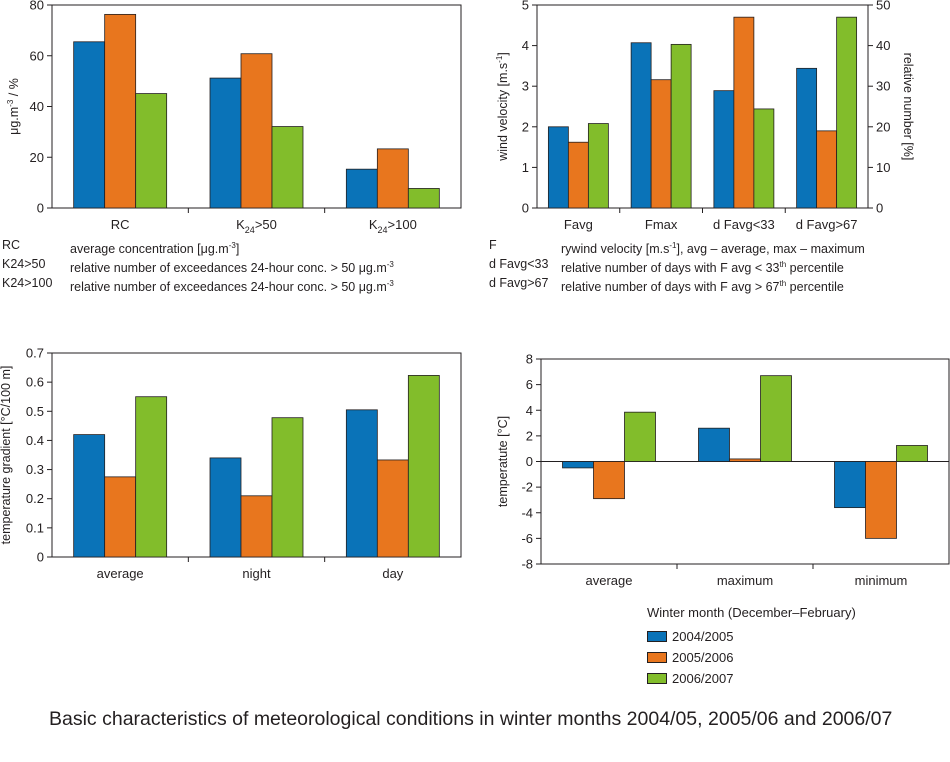 This screenshot has width=950, height=762. What do you see at coordinates (27, 283) in the screenshot?
I see `note-key: K24>100` at bounding box center [27, 283].